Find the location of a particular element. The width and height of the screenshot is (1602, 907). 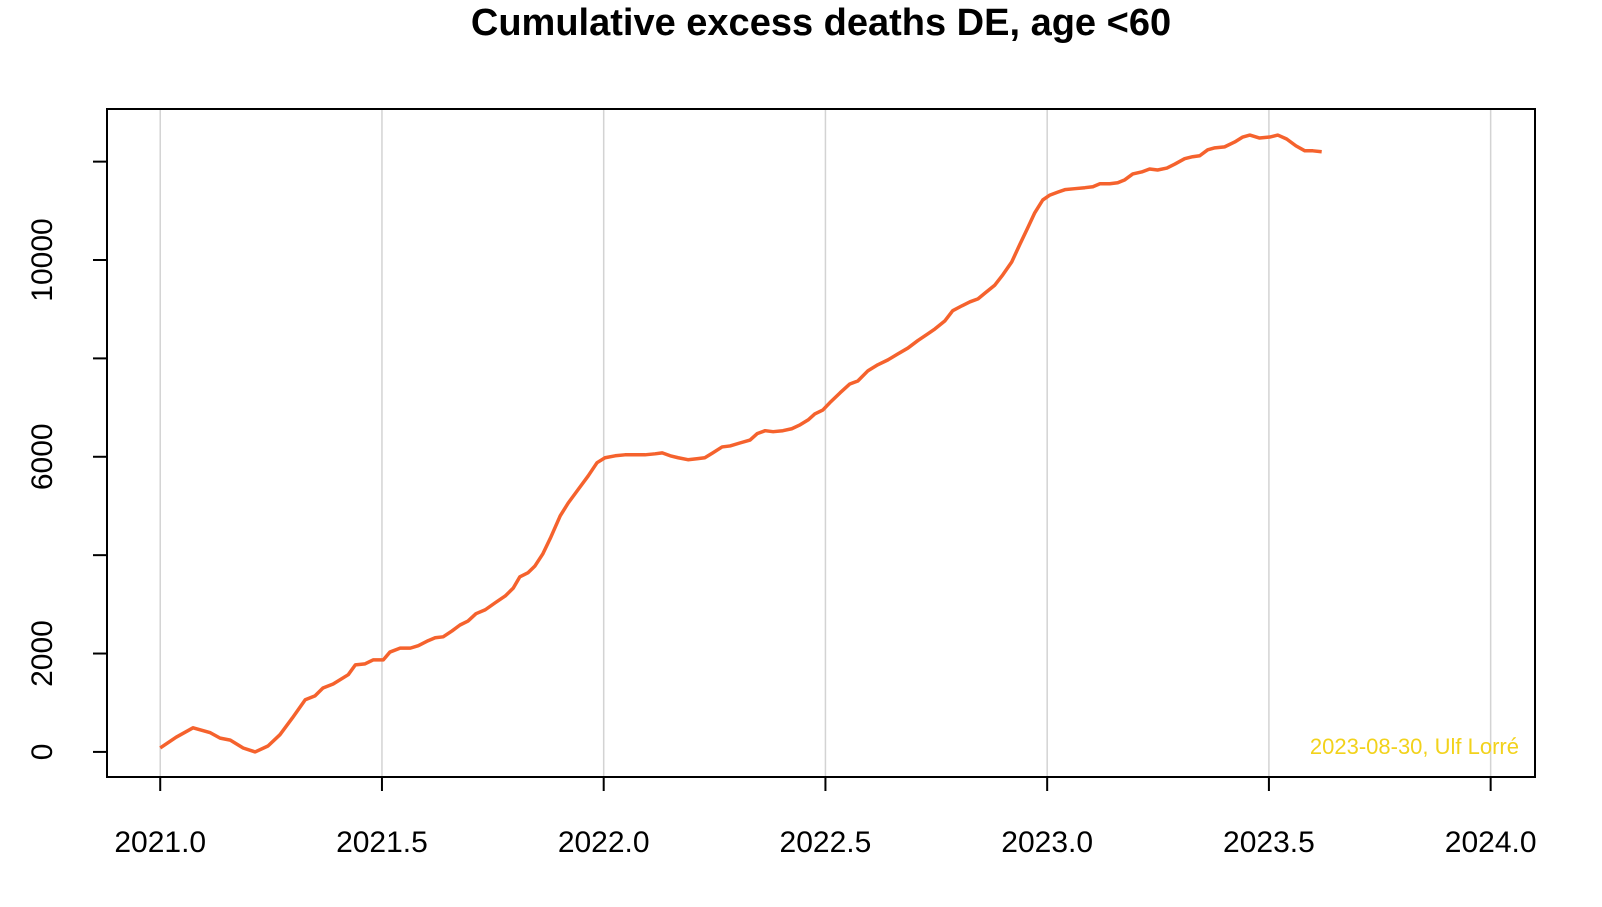

x-tick-label: 2022.5 is located at coordinates (826, 842).